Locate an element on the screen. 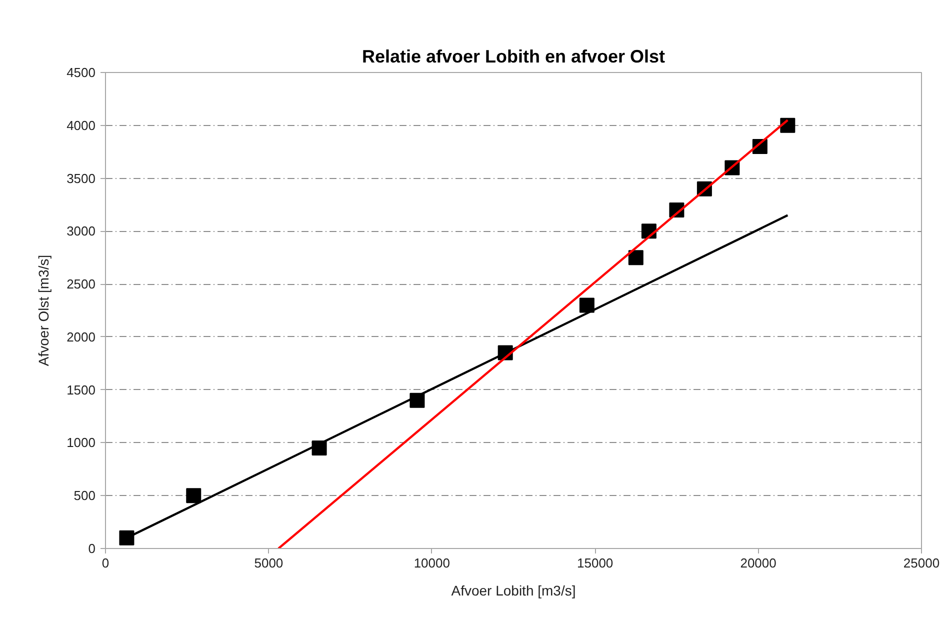  x-tick-label: 5000 is located at coordinates (269, 563).